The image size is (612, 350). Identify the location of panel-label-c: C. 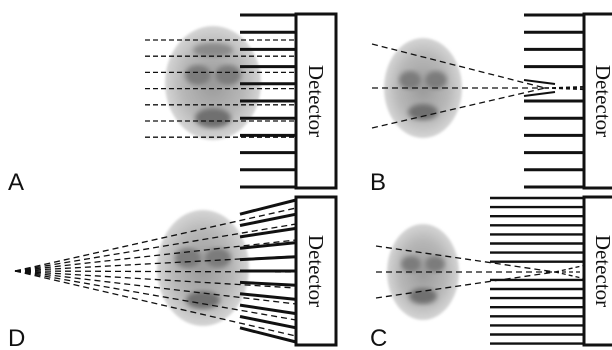
(378, 337).